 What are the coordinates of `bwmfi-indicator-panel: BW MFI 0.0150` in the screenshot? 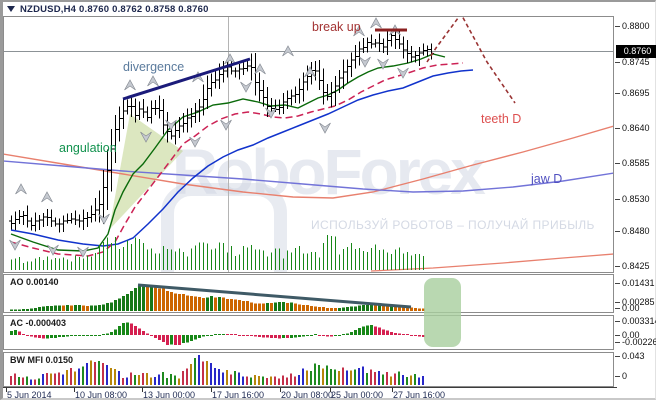 It's located at (308, 369).